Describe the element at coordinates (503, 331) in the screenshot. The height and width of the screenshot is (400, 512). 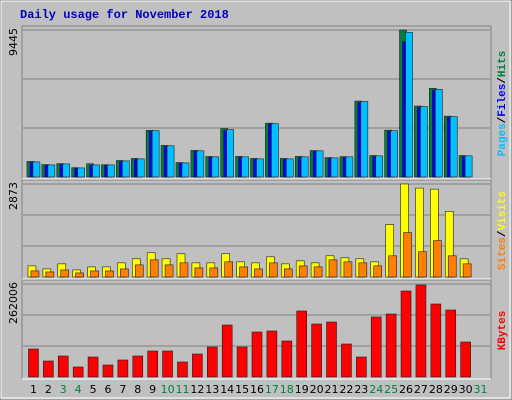
I see `legend-entry: KBytes` at that location.